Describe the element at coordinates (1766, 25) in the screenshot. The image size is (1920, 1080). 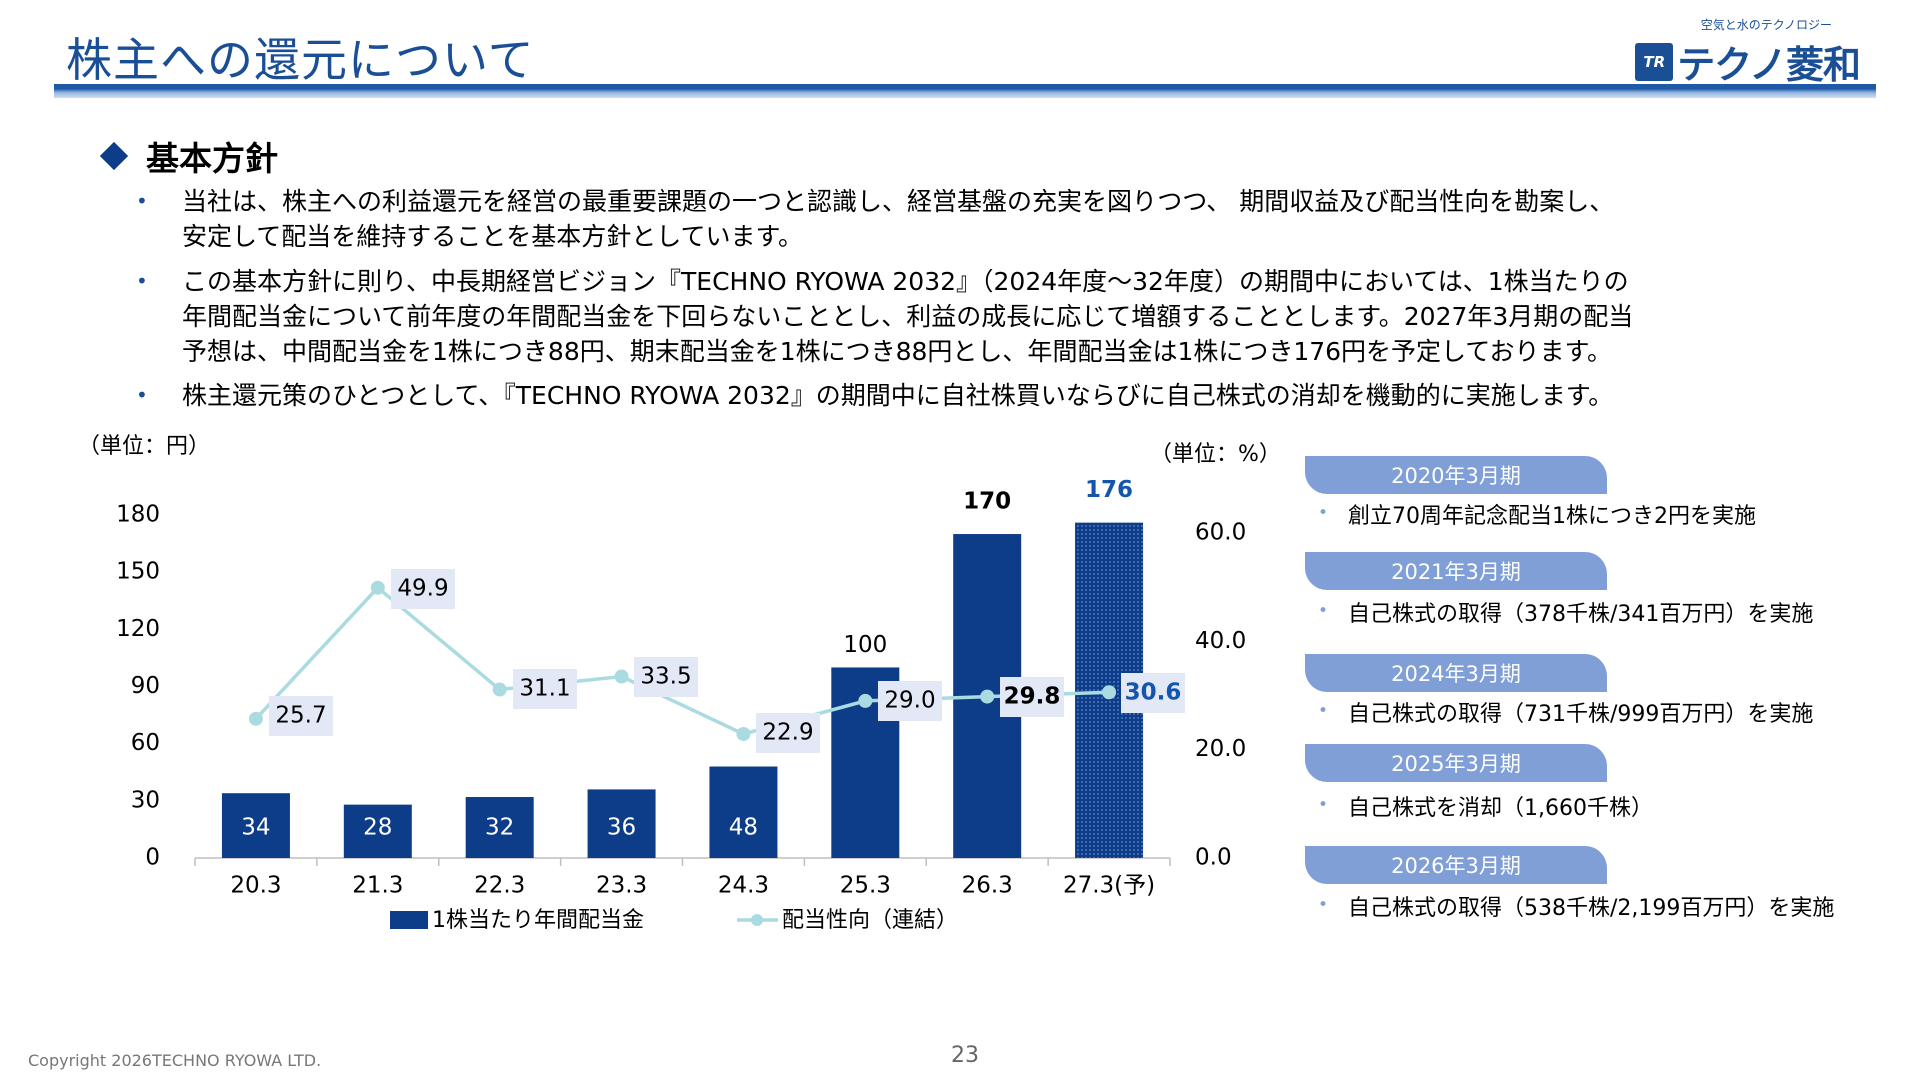
I see `logo-tagline: 空気と水のテクノロジー` at that location.